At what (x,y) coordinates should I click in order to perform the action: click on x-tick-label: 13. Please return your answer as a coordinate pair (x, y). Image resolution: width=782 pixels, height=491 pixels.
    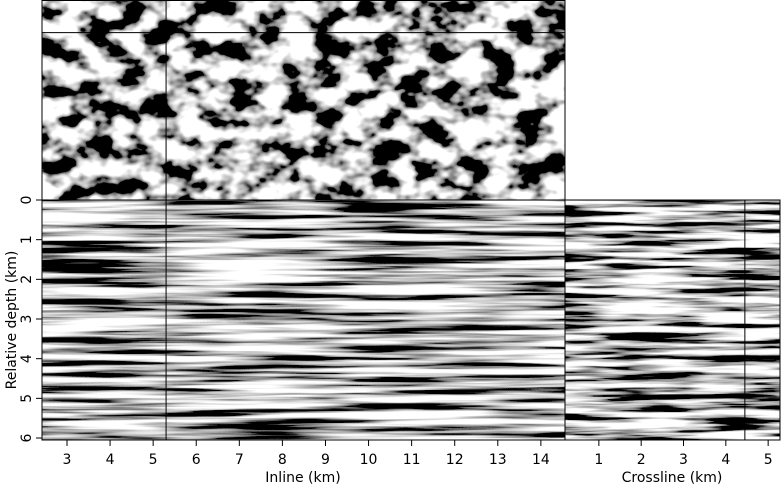
    Looking at the image, I should click on (498, 460).